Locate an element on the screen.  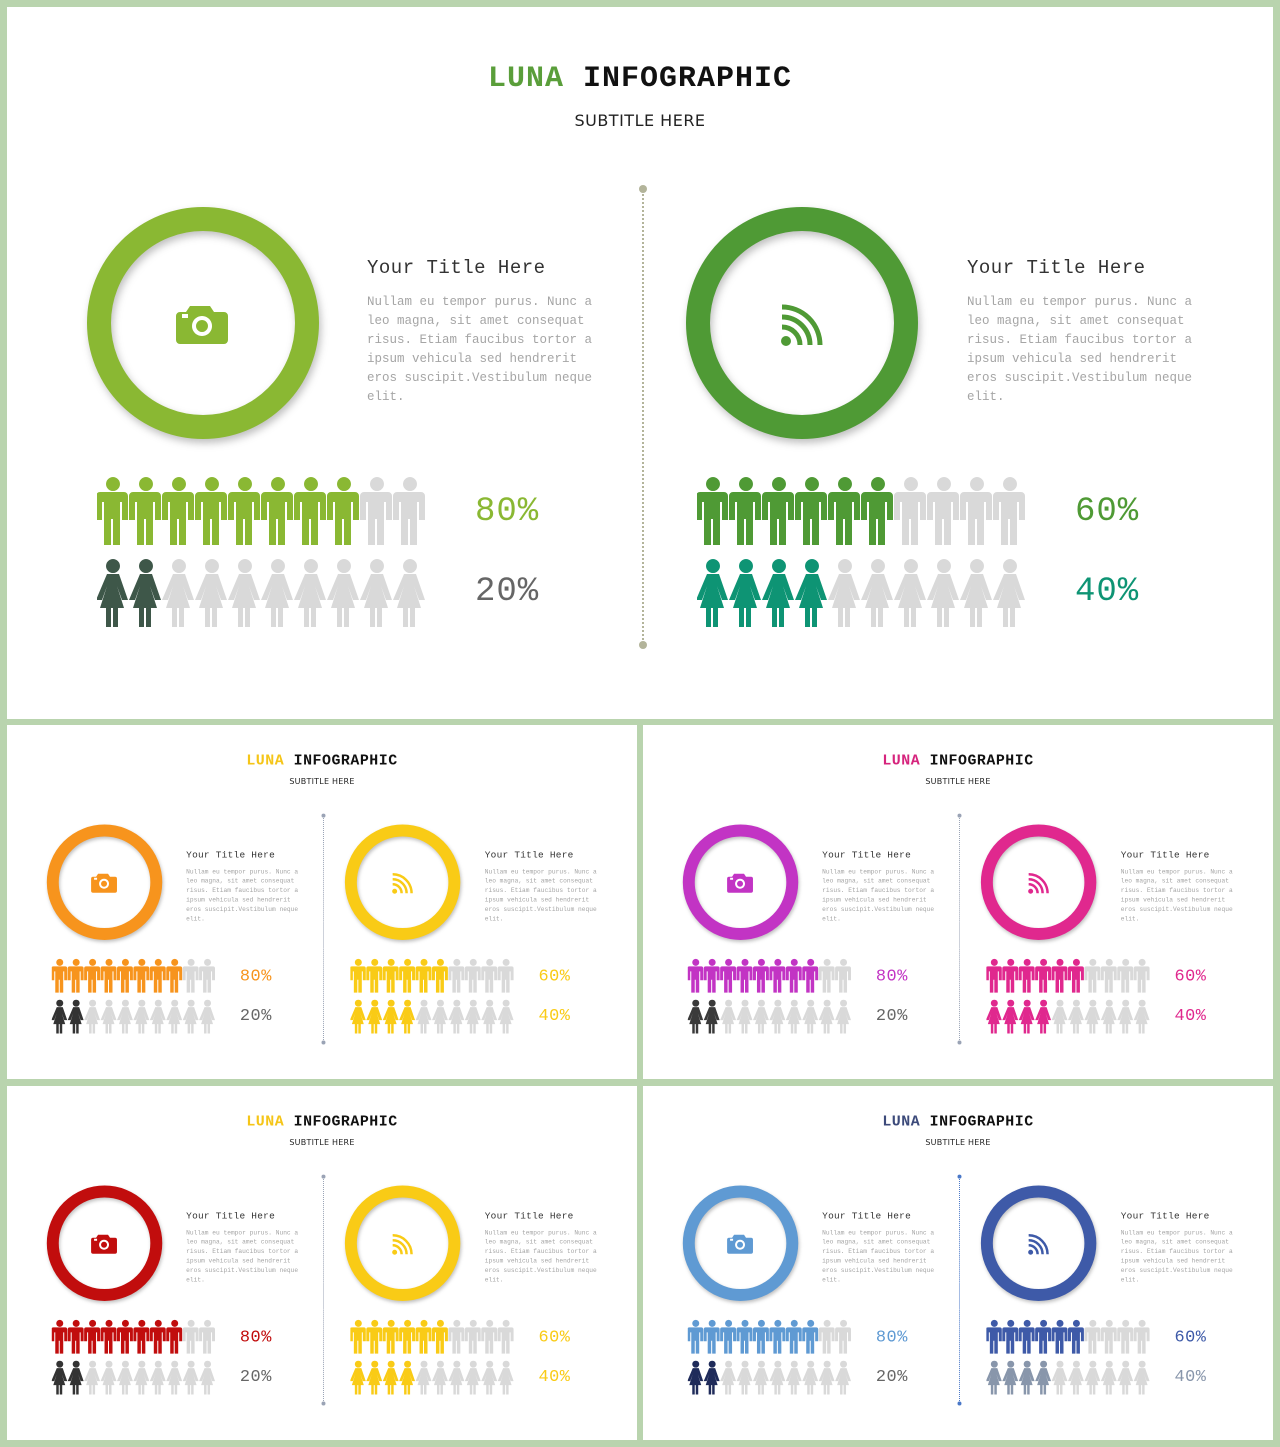
title-rest: INFOGRAPHIC is located at coordinates (981, 761).